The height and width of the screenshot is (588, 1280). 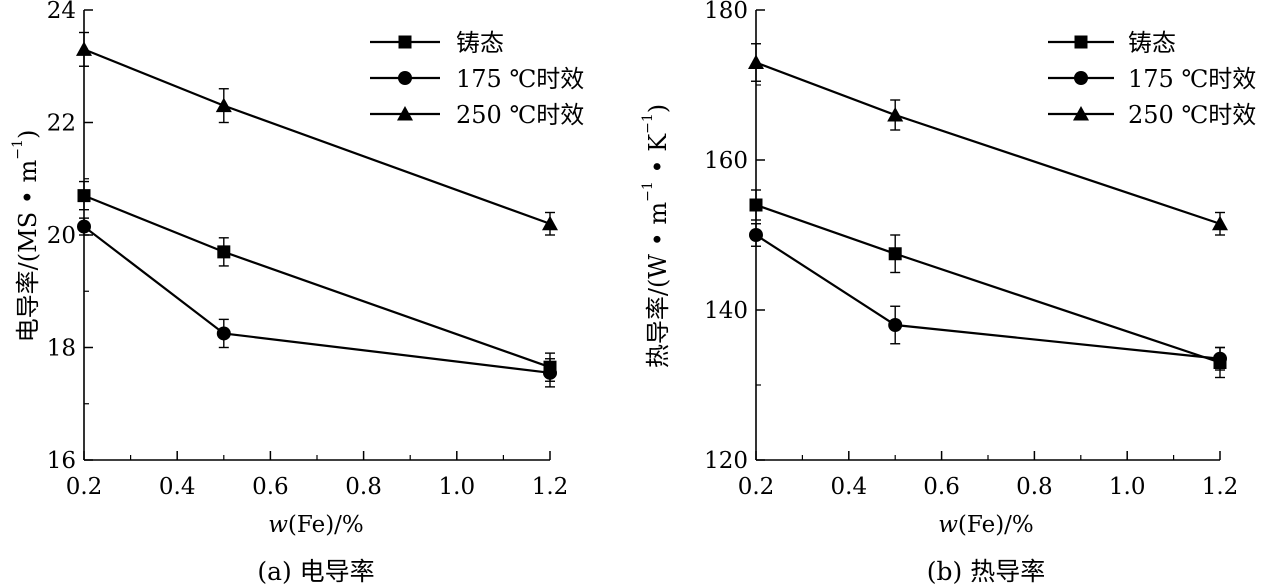 What do you see at coordinates (480, 43) in the screenshot?
I see `panel-a-legend-label: 铸态` at bounding box center [480, 43].